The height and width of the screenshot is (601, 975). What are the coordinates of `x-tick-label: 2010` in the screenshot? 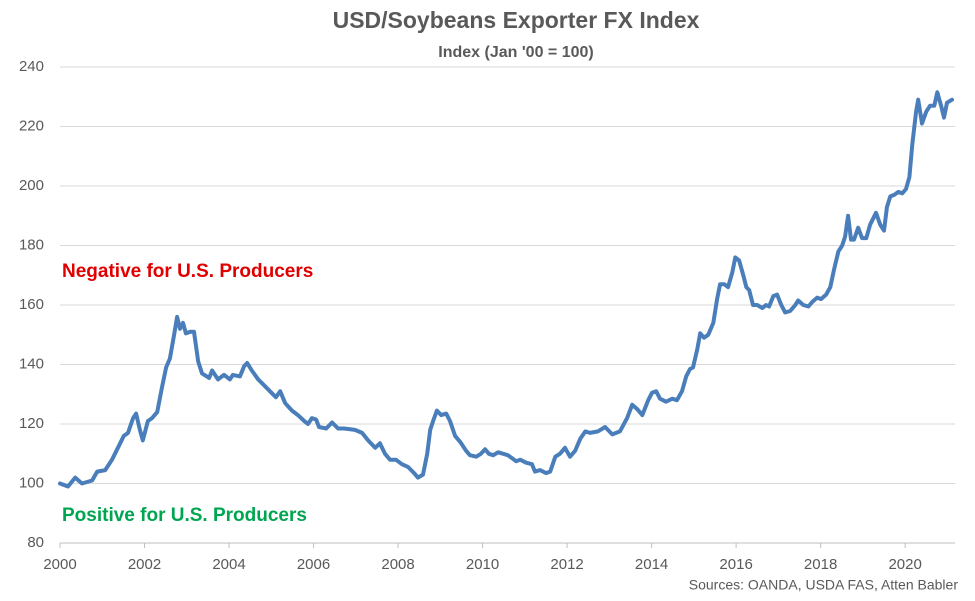 It's located at (482, 564).